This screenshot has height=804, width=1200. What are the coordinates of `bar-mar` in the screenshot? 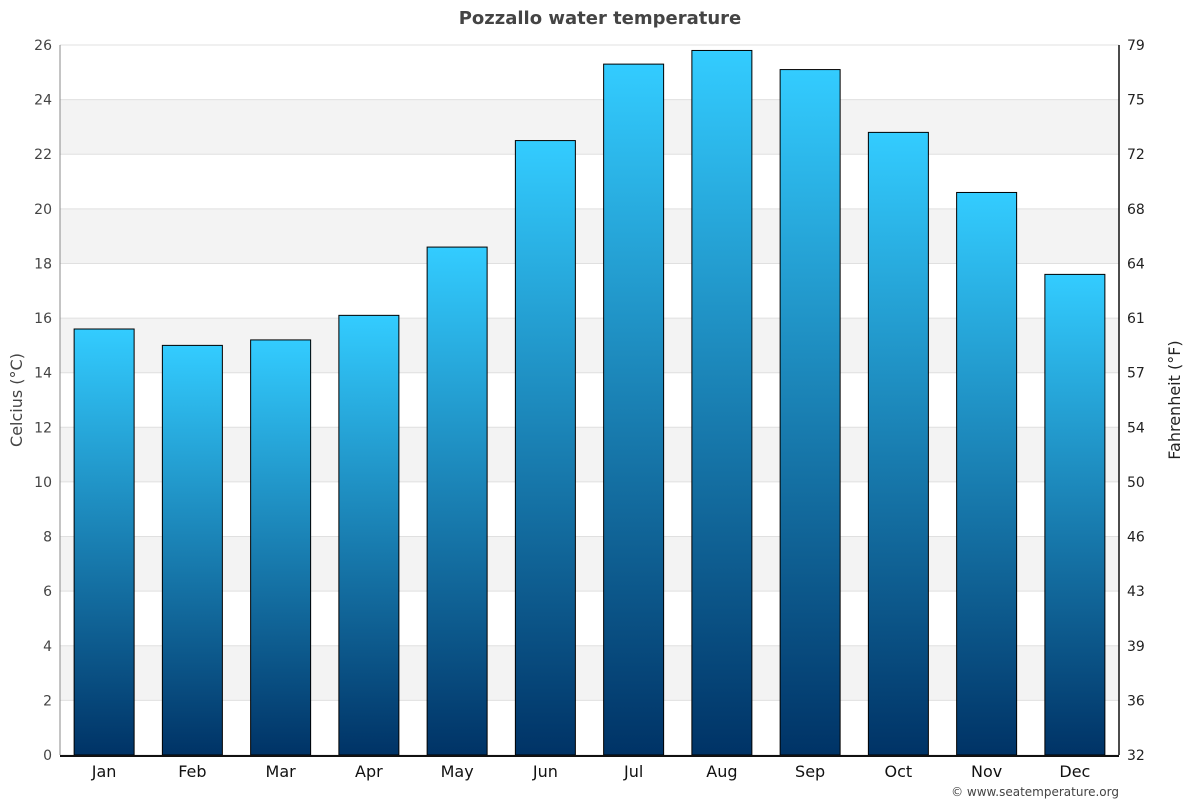 It's located at (281, 547).